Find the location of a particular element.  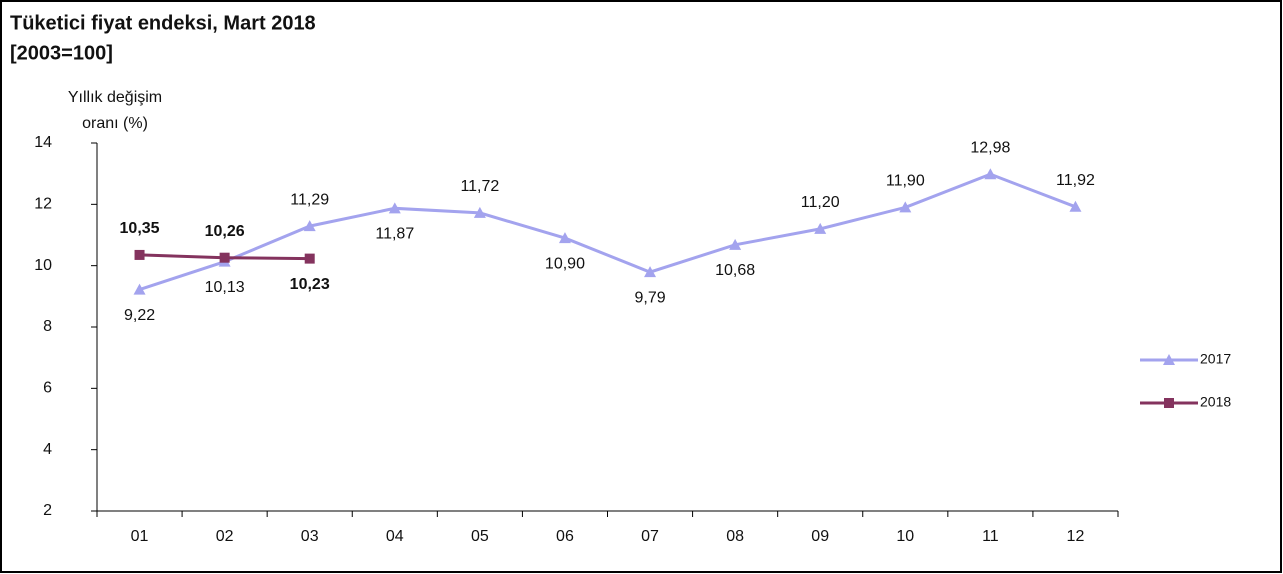

y-tick-label: 10 is located at coordinates (43, 265).